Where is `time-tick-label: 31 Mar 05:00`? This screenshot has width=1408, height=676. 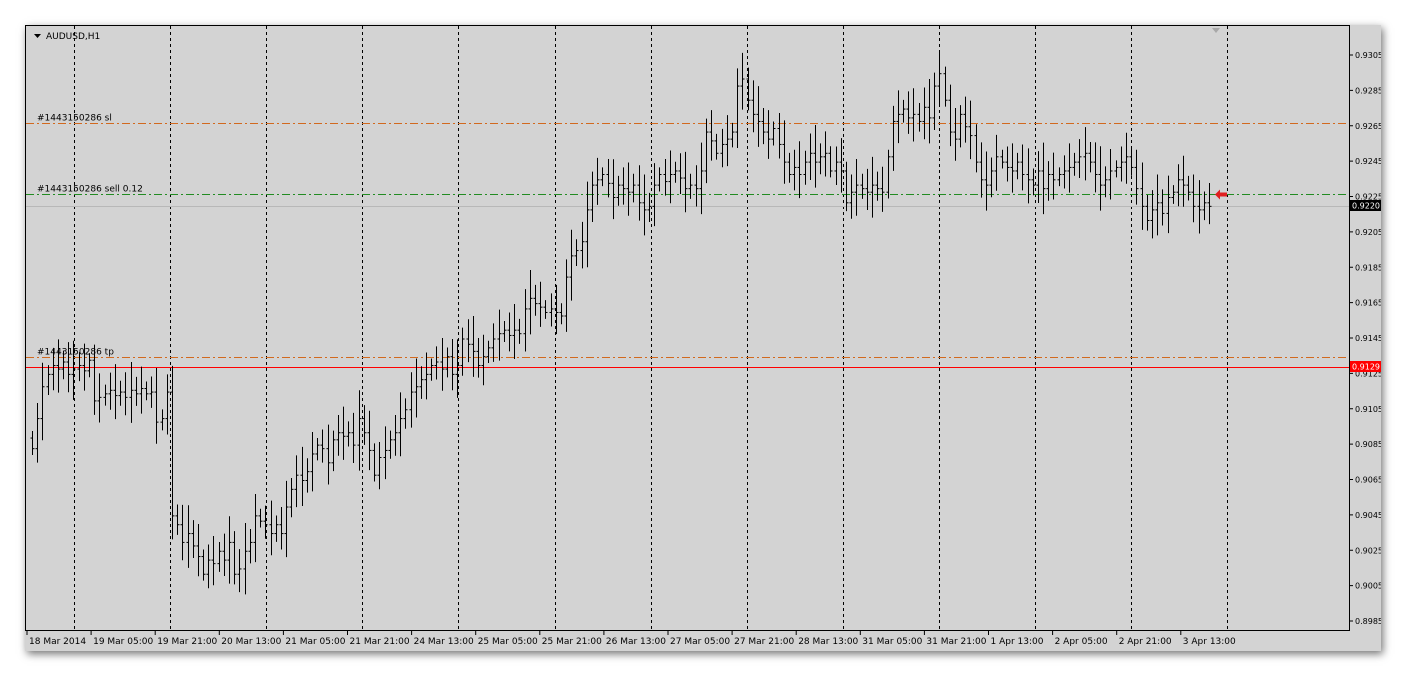 time-tick-label: 31 Mar 05:00 is located at coordinates (892, 642).